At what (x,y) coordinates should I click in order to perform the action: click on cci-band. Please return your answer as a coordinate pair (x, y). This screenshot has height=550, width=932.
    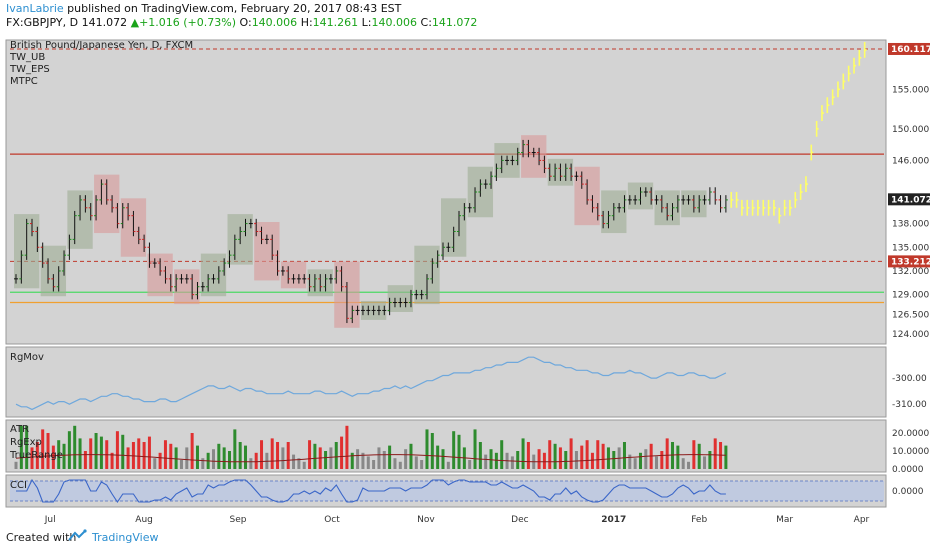
    Looking at the image, I should click on (447, 491).